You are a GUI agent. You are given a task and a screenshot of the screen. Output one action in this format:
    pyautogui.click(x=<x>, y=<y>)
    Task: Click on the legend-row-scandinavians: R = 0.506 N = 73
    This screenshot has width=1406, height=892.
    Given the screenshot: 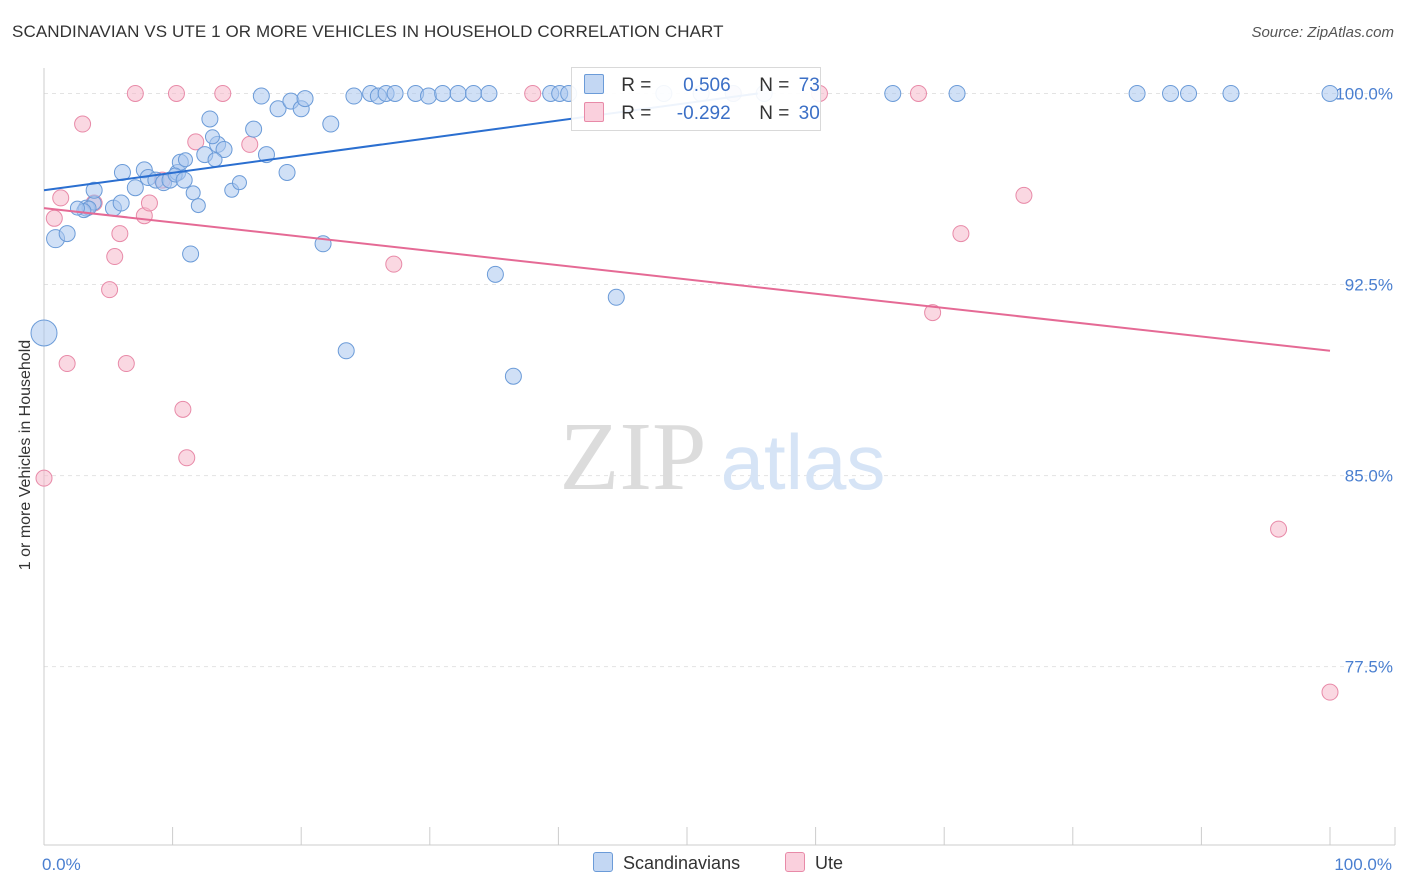 What is the action you would take?
    pyautogui.click(x=702, y=86)
    